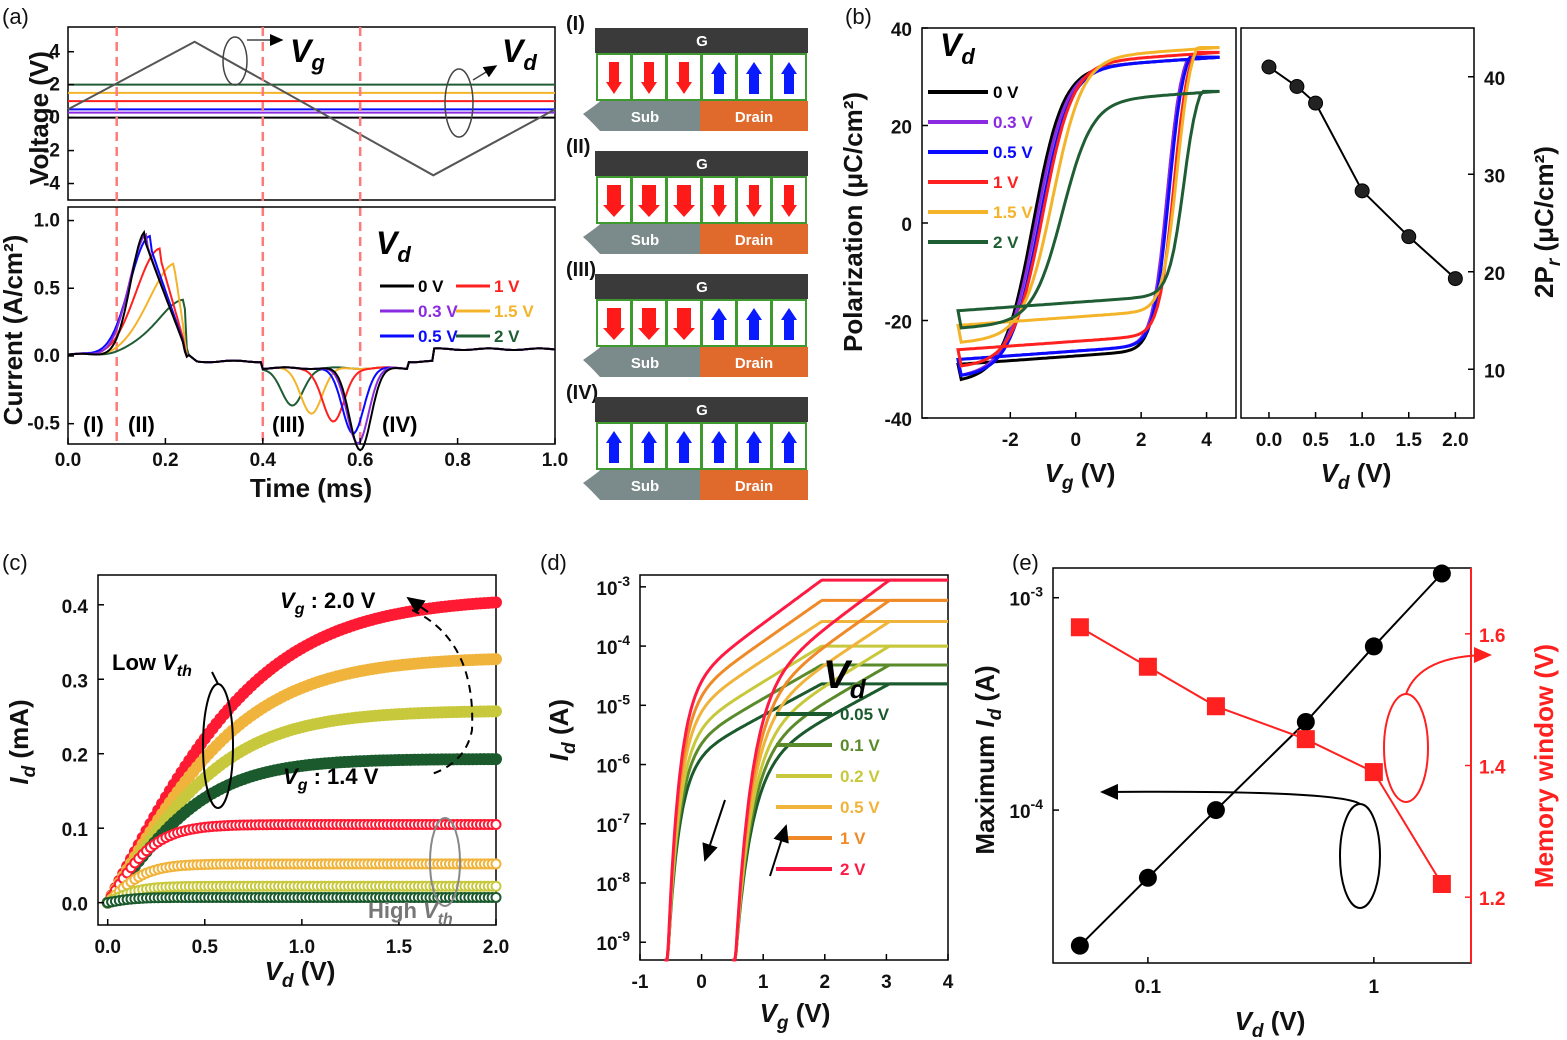  I want to click on a-legend-title: Vd, so click(393, 246).